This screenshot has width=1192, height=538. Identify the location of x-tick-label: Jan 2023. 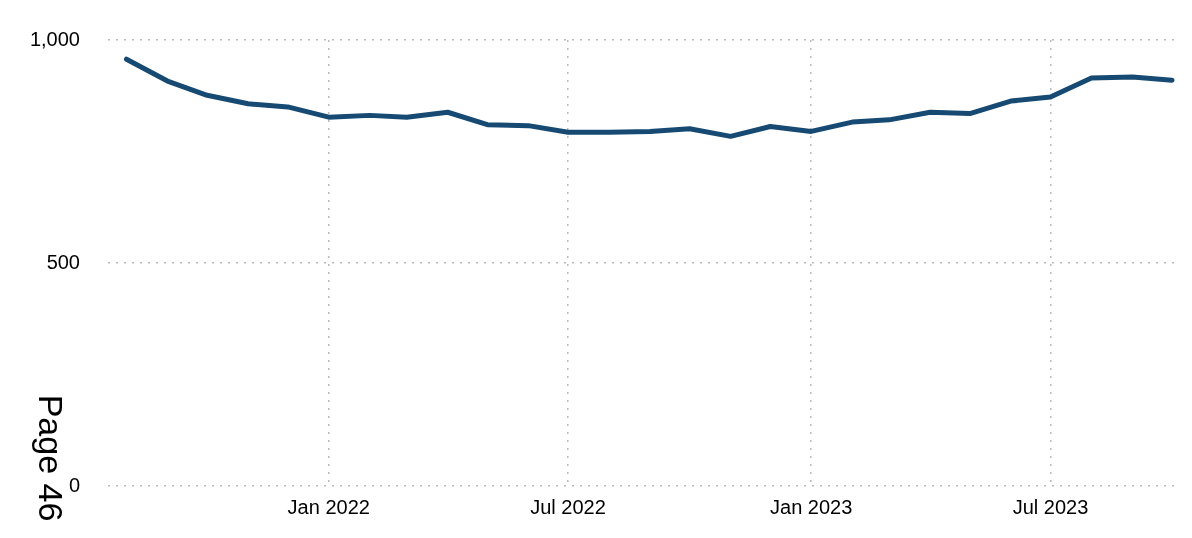
(811, 506).